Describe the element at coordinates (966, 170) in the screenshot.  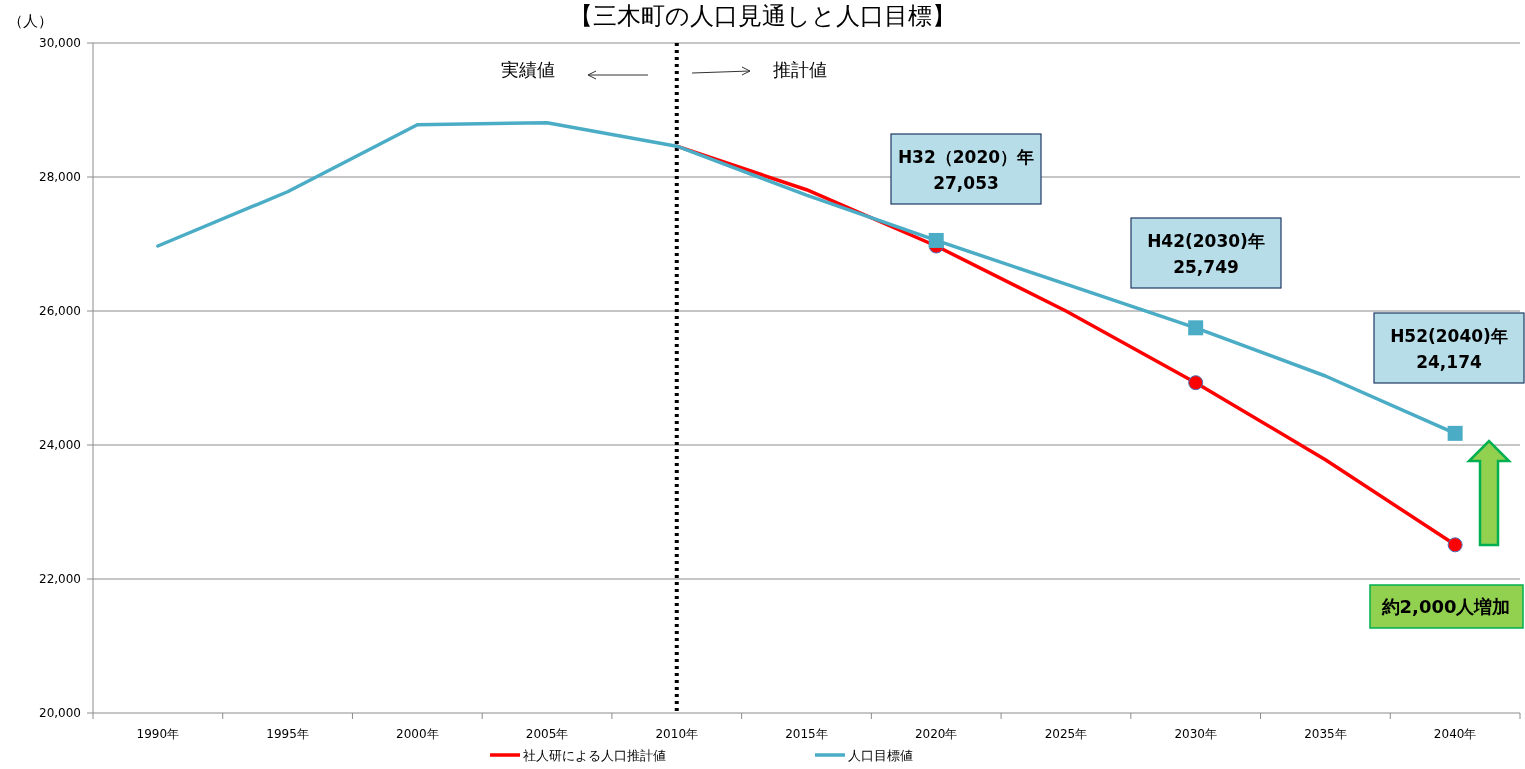
I see `annotation: H32（2020）年 27,053` at that location.